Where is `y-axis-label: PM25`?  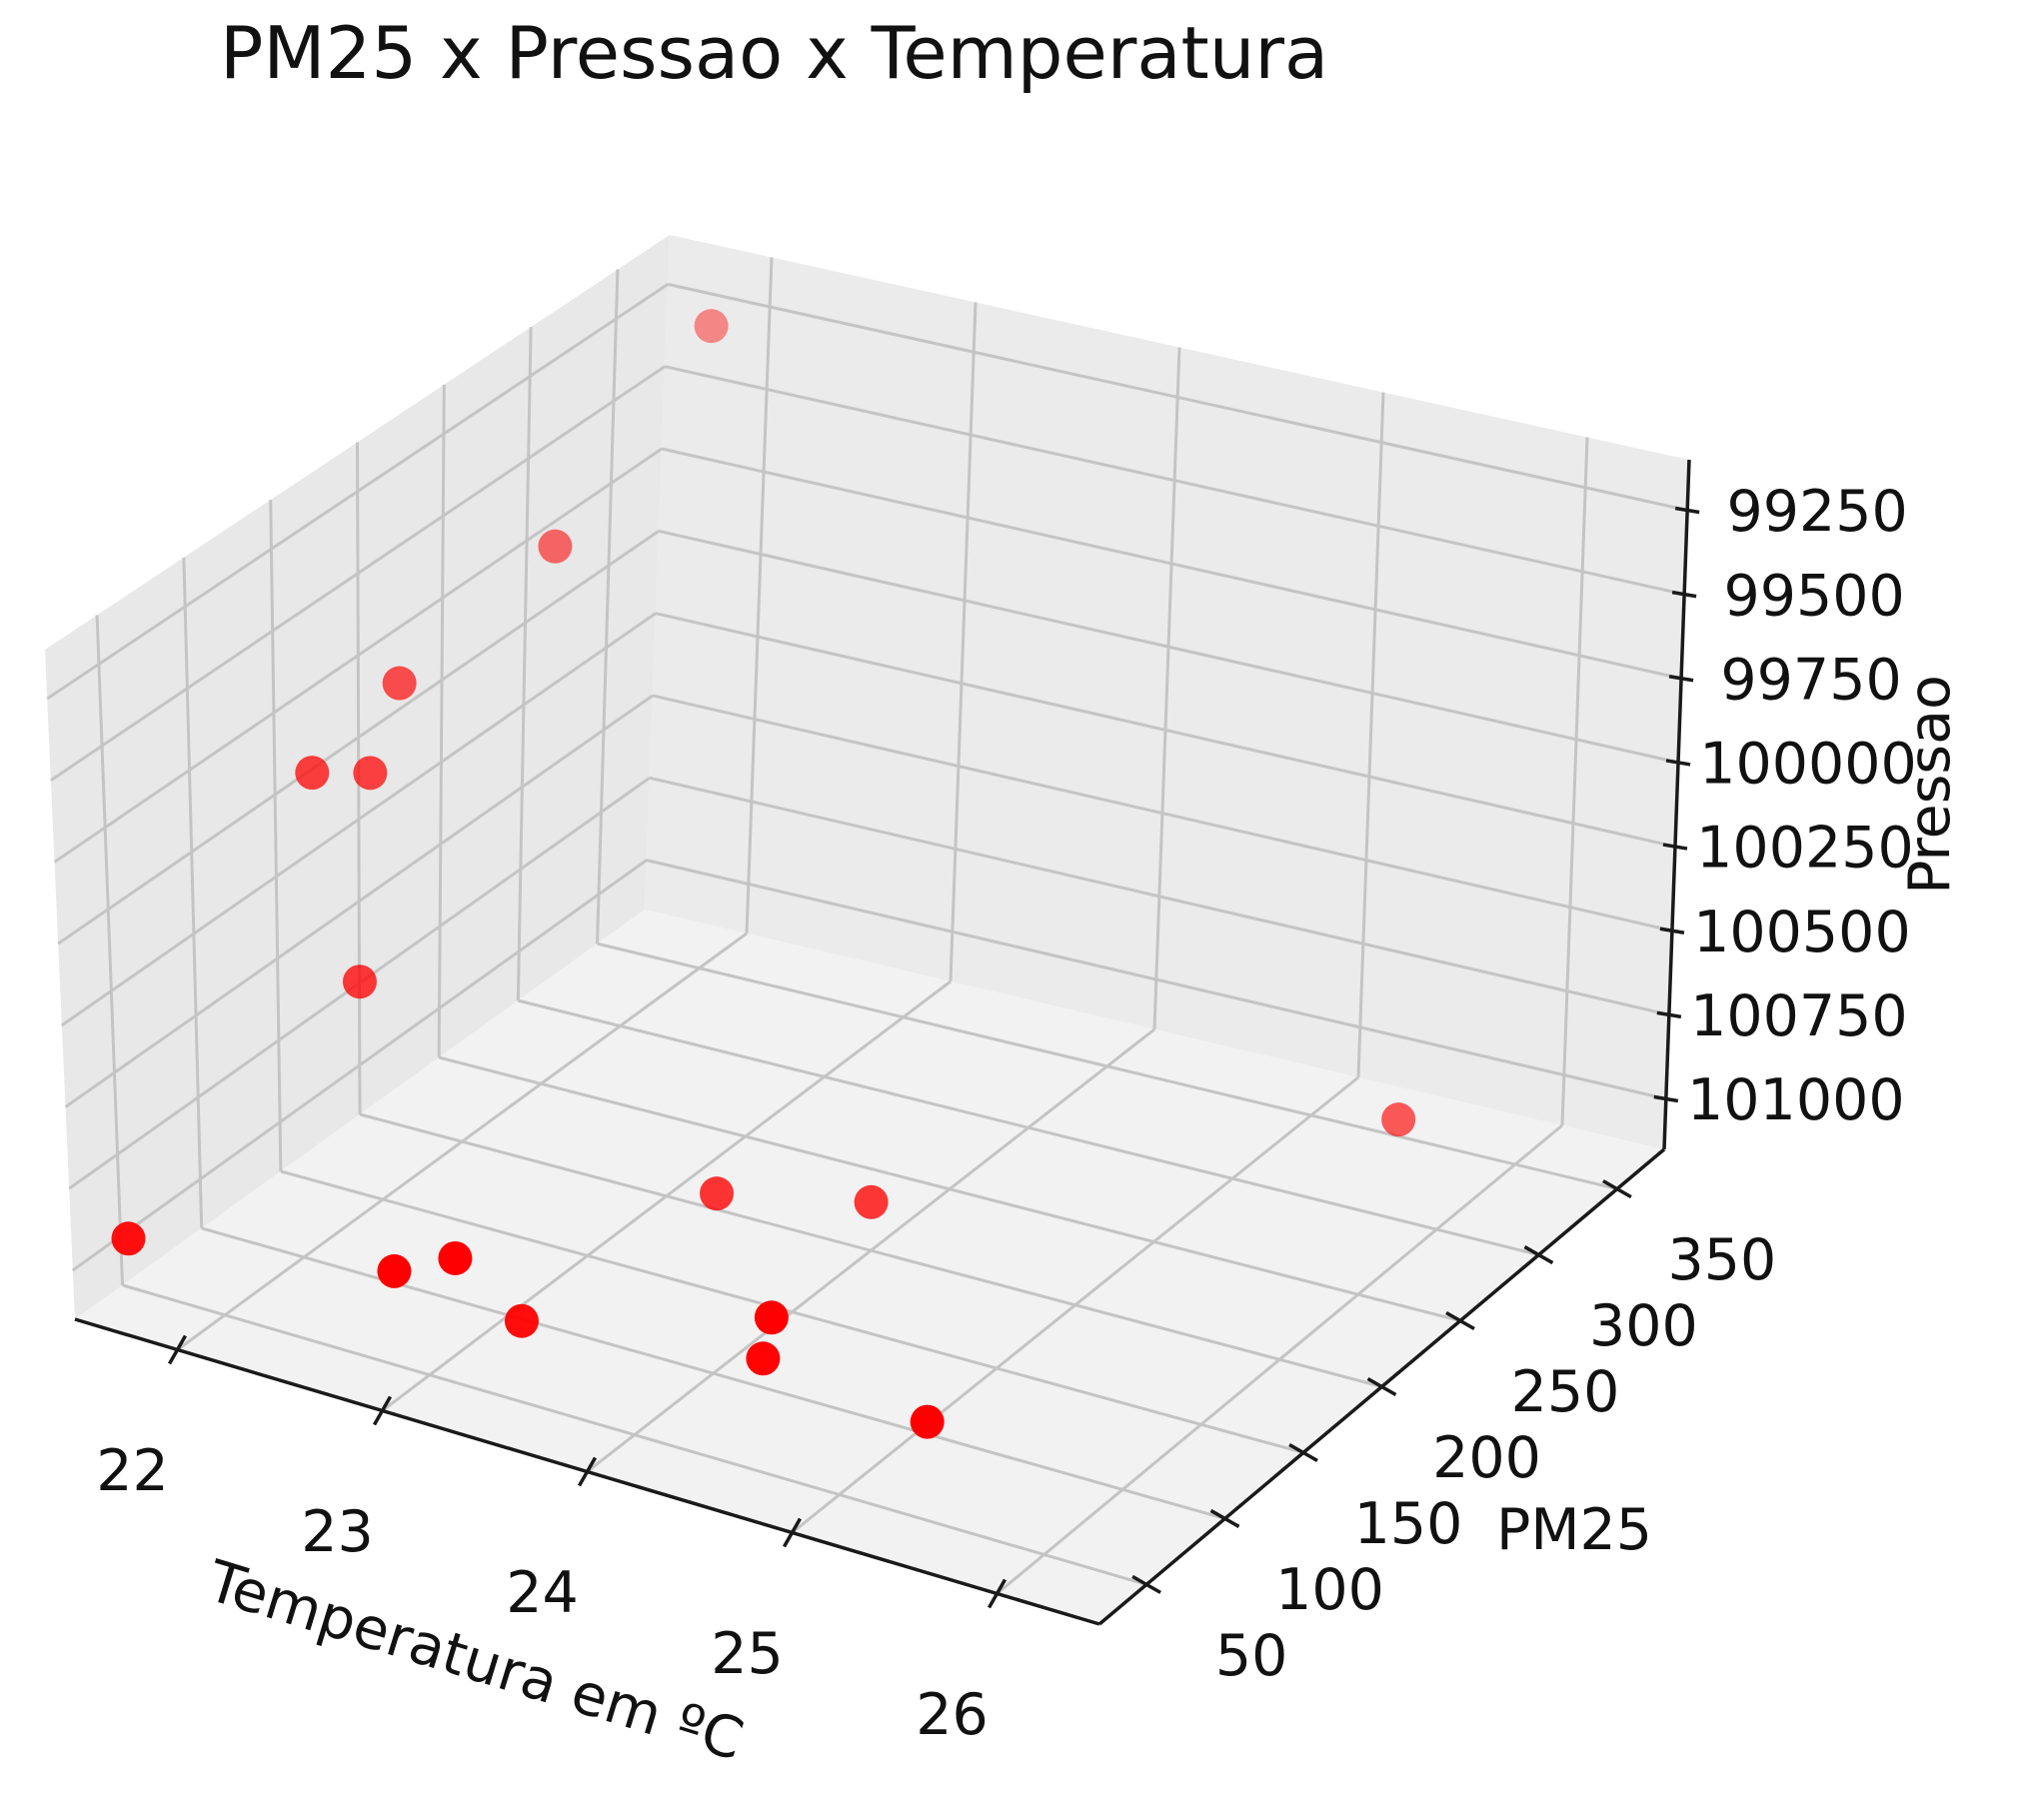 y-axis-label: PM25 is located at coordinates (1574, 1530).